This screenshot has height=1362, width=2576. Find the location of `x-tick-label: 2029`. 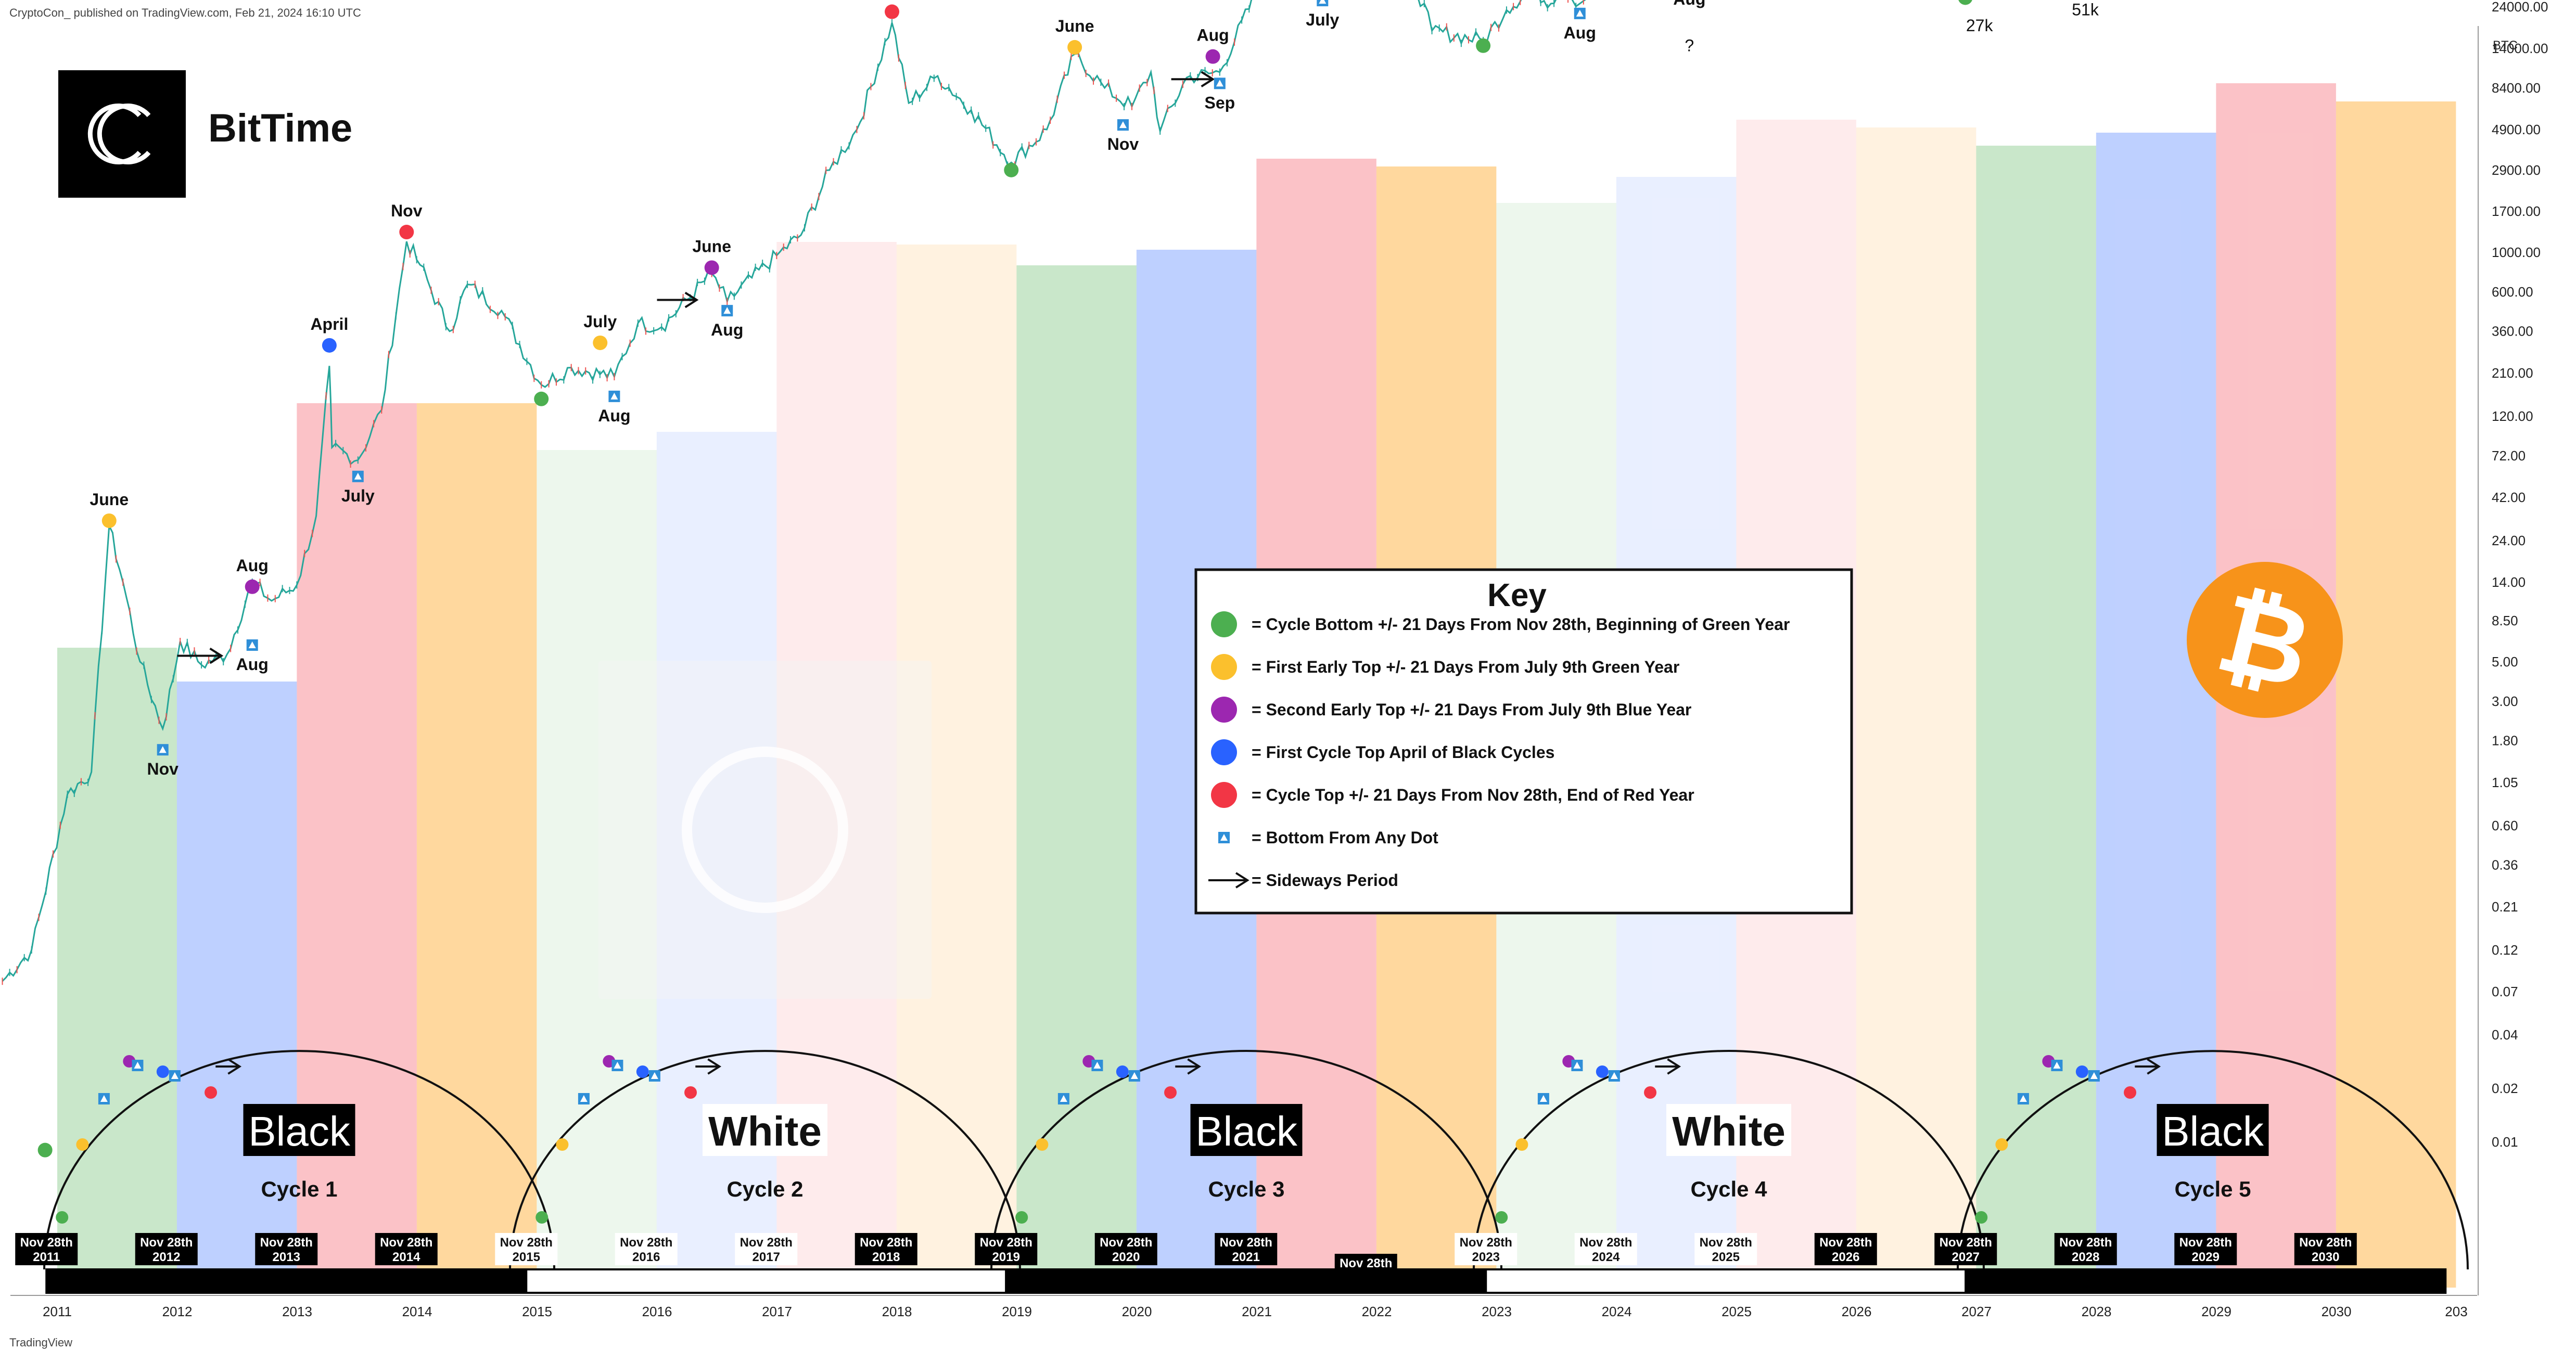

x-tick-label: 2029 is located at coordinates (2216, 1312).